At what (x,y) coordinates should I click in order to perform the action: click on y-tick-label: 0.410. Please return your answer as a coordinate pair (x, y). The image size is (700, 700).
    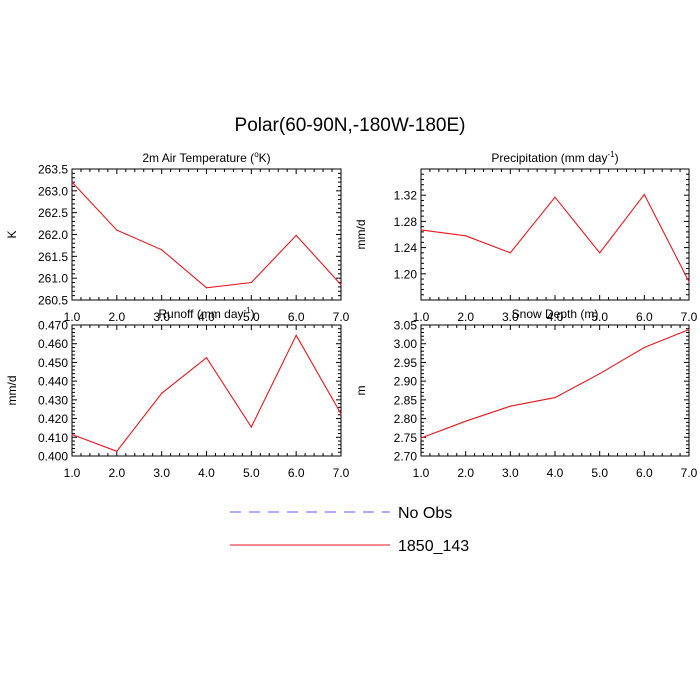
    Looking at the image, I should click on (53, 438).